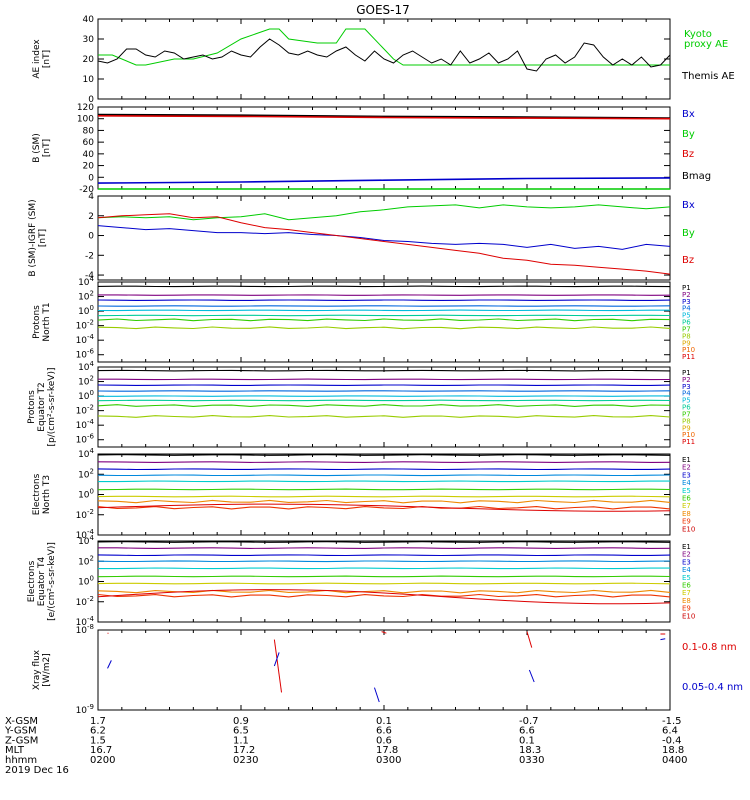  What do you see at coordinates (15, 750) in the screenshot?
I see `axis-row-label: MLT` at bounding box center [15, 750].